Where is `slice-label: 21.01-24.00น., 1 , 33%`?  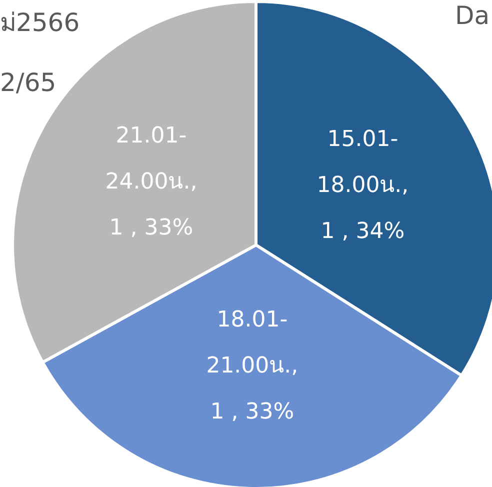
slice-label: 21.01-24.00น., 1 , 33% is located at coordinates (151, 182).